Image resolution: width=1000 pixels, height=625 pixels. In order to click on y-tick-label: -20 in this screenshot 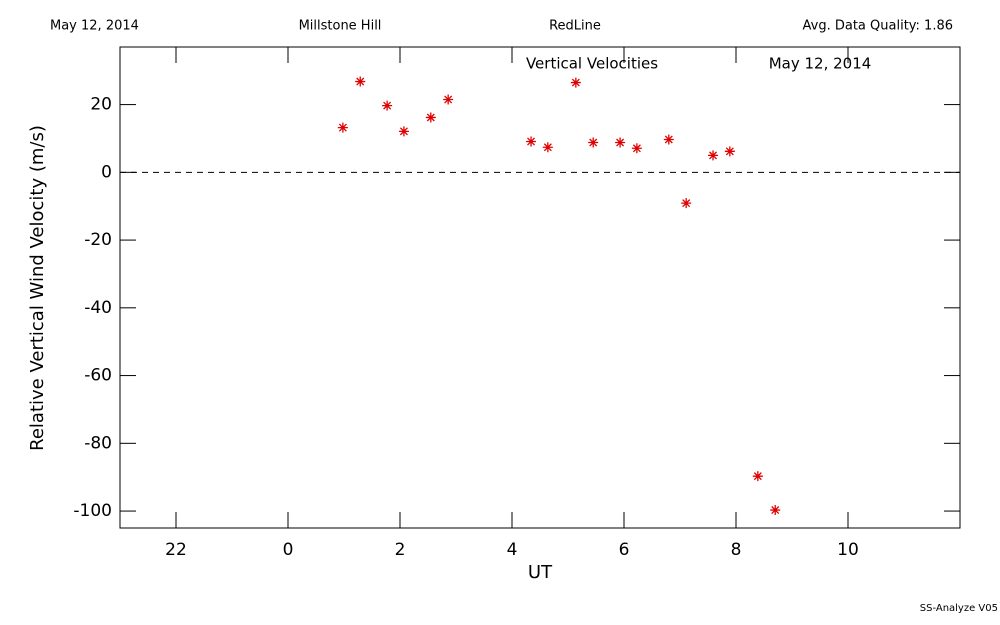, I will do `click(98, 240)`.